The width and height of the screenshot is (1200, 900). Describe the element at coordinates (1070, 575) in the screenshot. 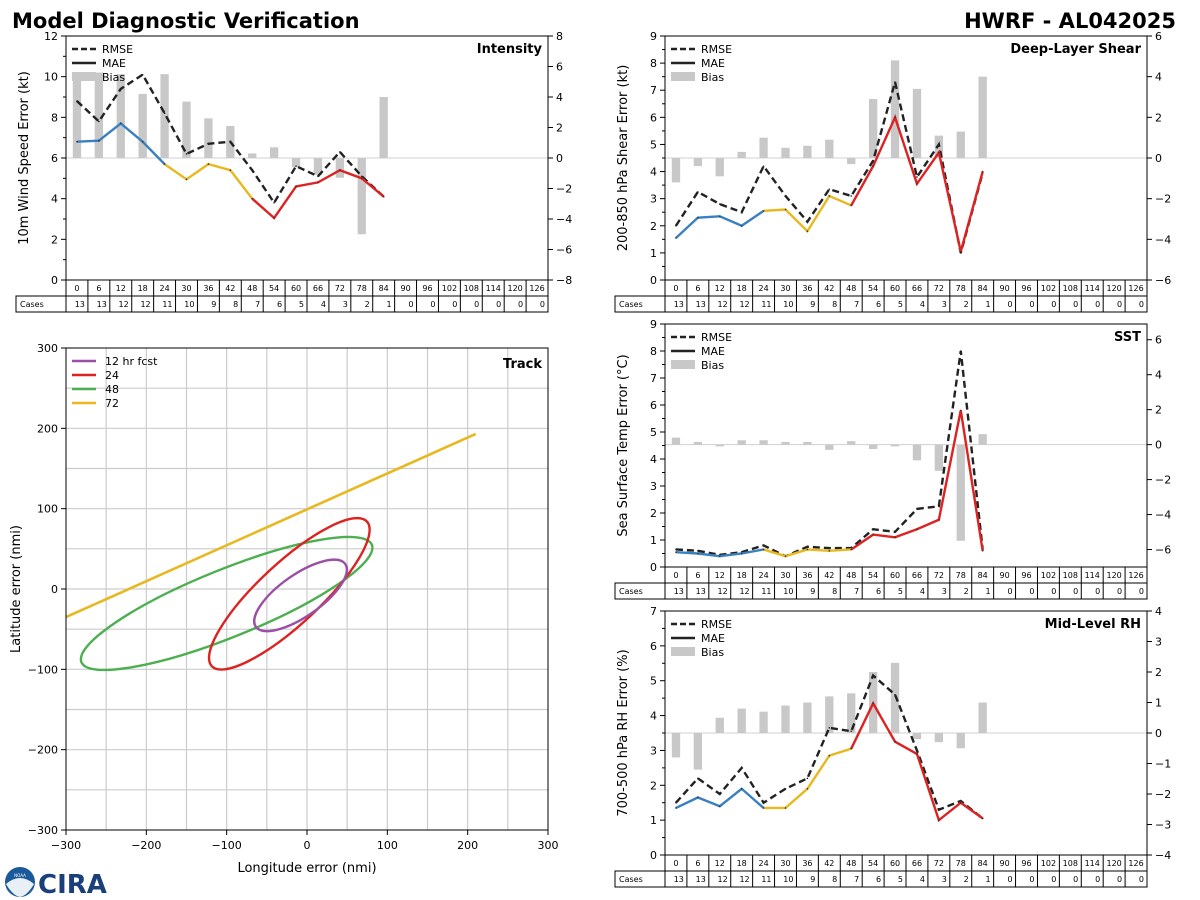

I see `lead-hour-label: 108` at that location.